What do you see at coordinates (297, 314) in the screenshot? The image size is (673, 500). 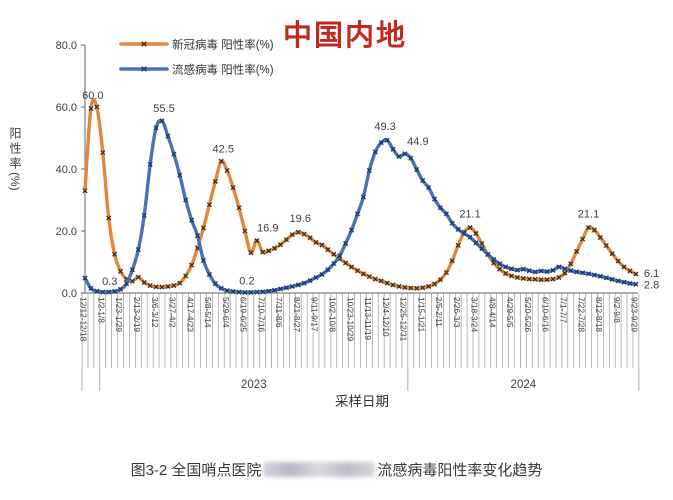 I see `x-tick-label: 8/21-8/27` at bounding box center [297, 314].